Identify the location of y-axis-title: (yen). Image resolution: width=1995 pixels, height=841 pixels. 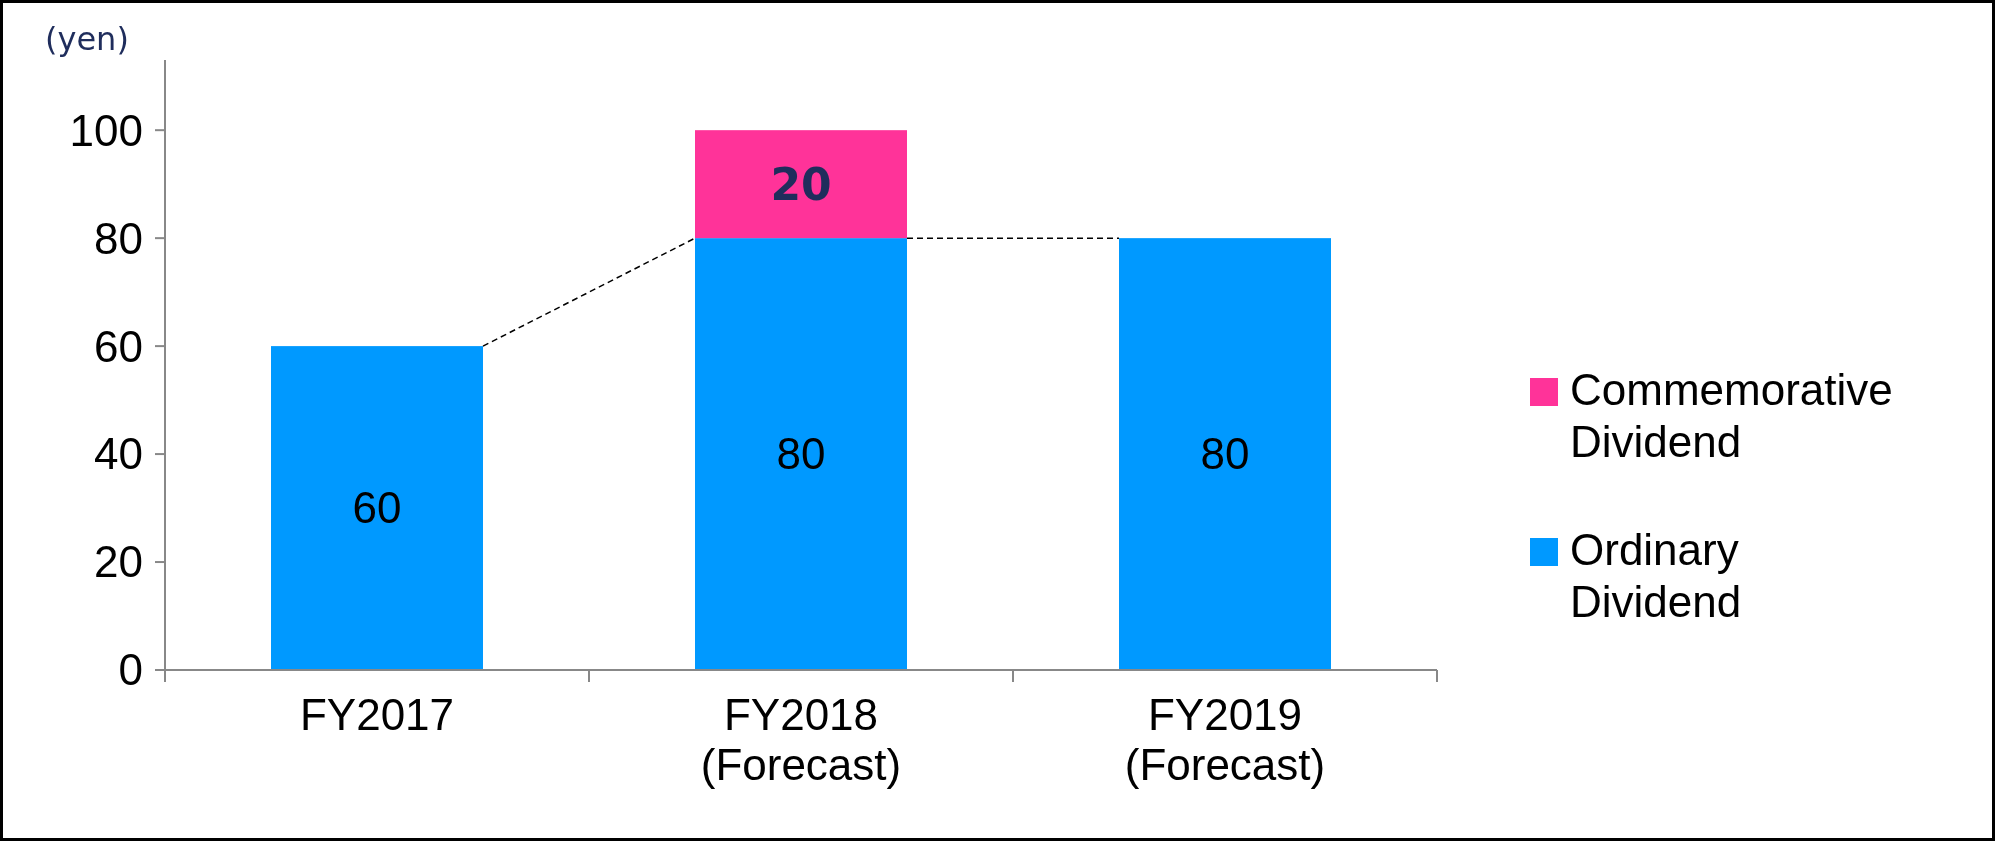
(87, 39).